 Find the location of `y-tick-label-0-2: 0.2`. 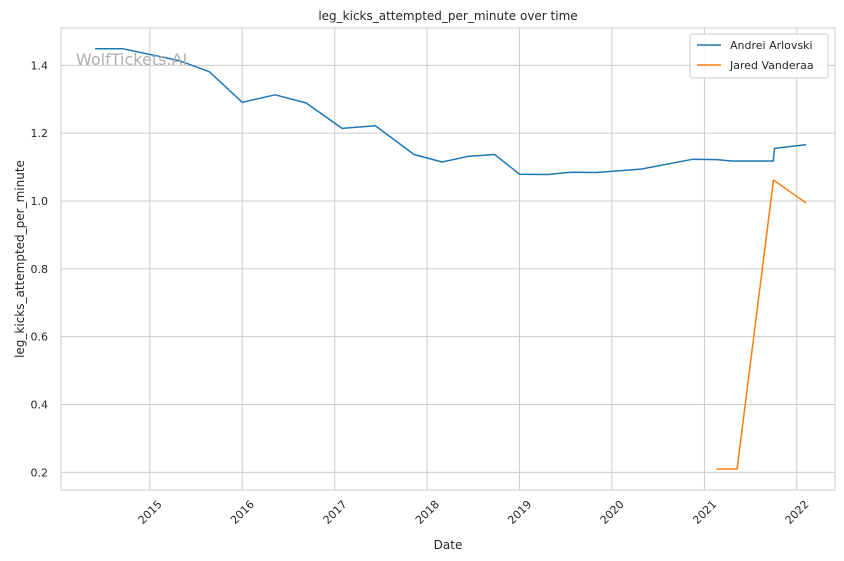

y-tick-label-0-2: 0.2 is located at coordinates (40, 472).